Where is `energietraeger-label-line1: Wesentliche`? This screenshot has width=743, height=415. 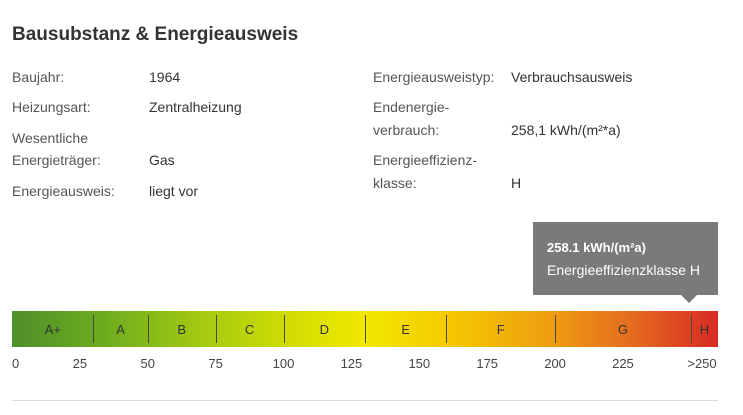 energietraeger-label-line1: Wesentliche is located at coordinates (50, 138).